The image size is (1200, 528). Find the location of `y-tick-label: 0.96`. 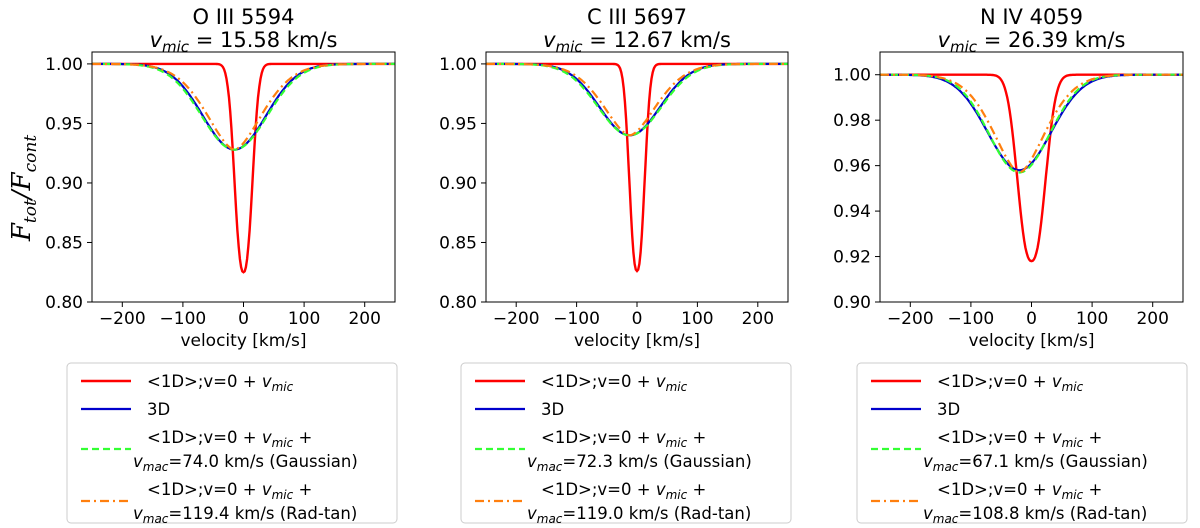

y-tick-label: 0.96 is located at coordinates (852, 167).